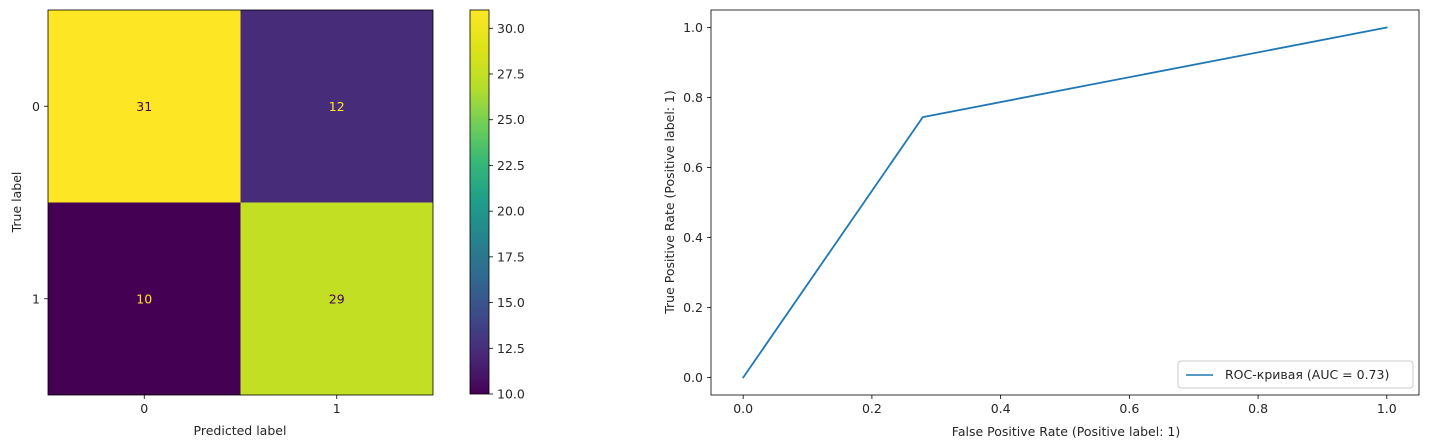 This screenshot has height=448, width=1429. What do you see at coordinates (693, 27) in the screenshot?
I see `roc-ytick-label: 1.0` at bounding box center [693, 27].